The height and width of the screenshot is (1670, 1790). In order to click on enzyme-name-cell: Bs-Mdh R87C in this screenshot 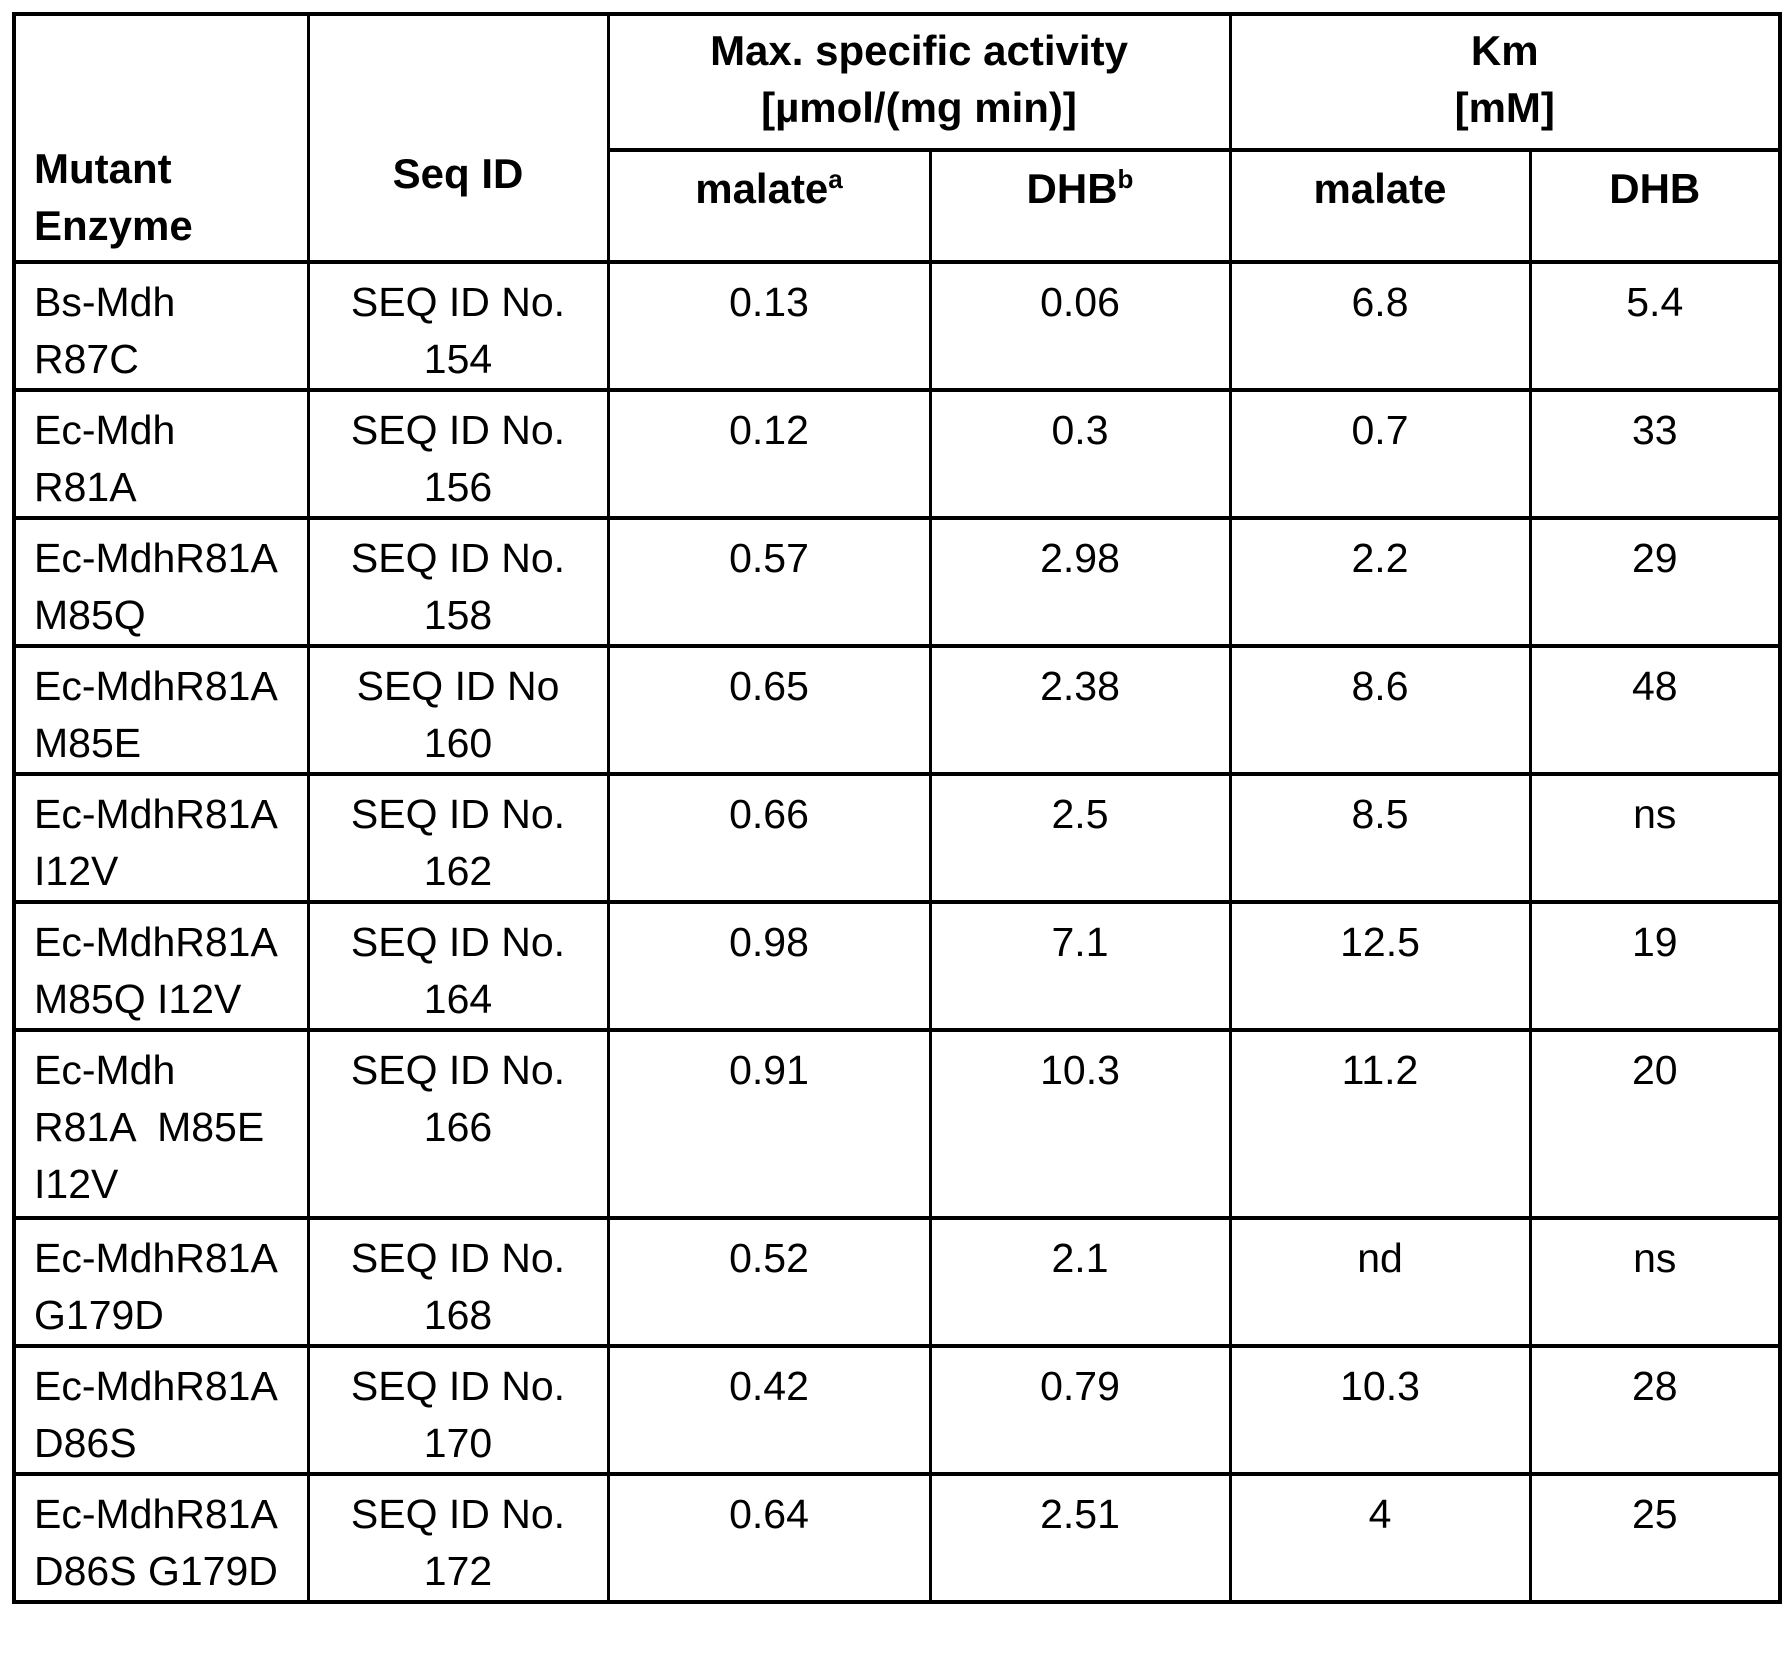, I will do `click(161, 326)`.